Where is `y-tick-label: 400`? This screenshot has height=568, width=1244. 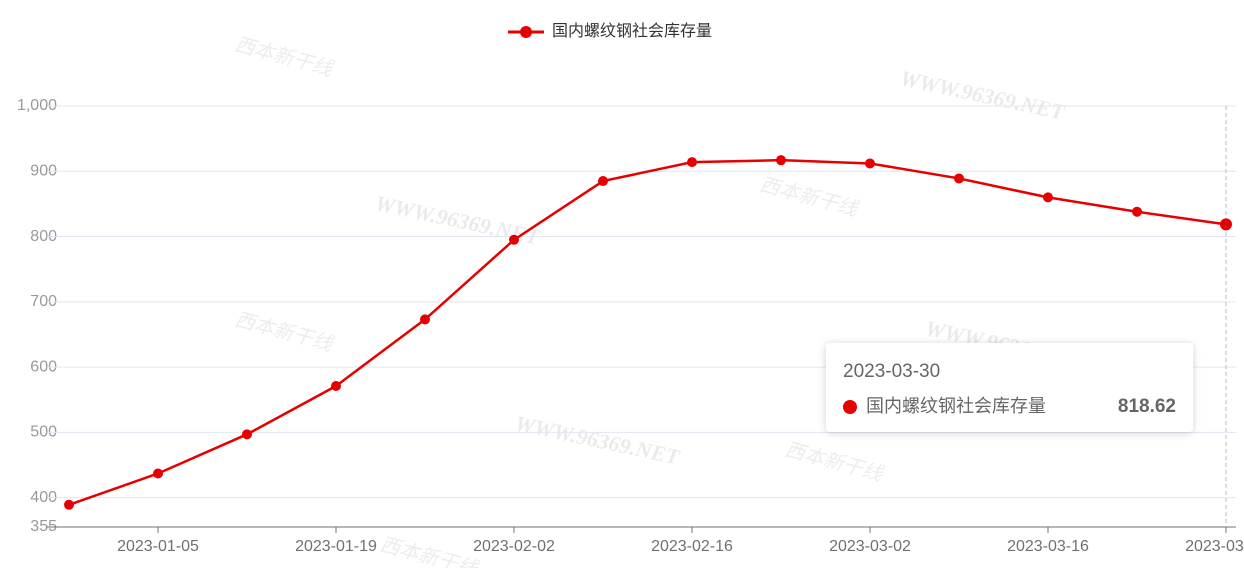 y-tick-label: 400 is located at coordinates (43, 497).